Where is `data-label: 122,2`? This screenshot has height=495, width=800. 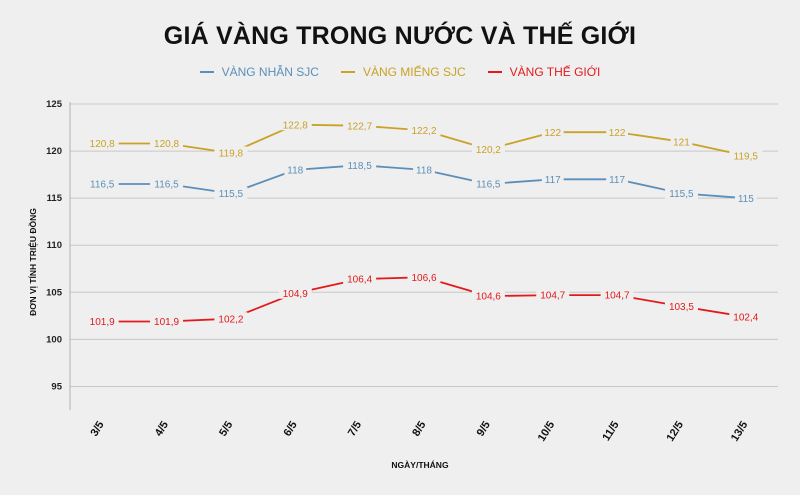
data-label: 122,2 is located at coordinates (423, 131).